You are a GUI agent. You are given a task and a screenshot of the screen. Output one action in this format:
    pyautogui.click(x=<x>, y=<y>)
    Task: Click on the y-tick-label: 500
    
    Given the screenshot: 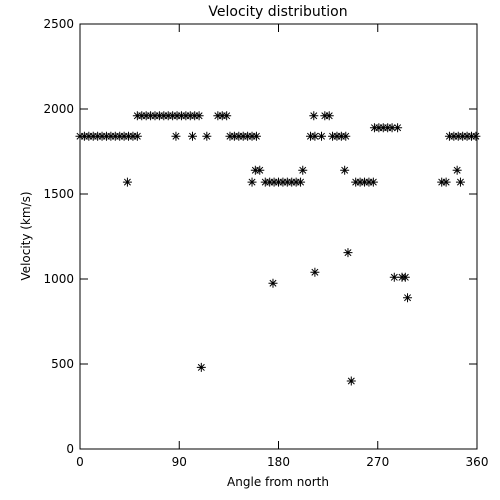 What is the action you would take?
    pyautogui.click(x=62, y=364)
    